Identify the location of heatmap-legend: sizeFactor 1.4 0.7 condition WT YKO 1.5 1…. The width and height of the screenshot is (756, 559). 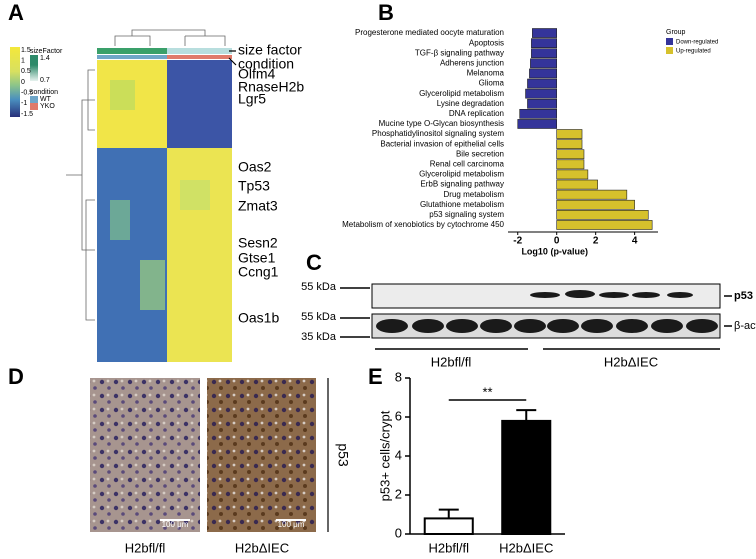
(36, 82).